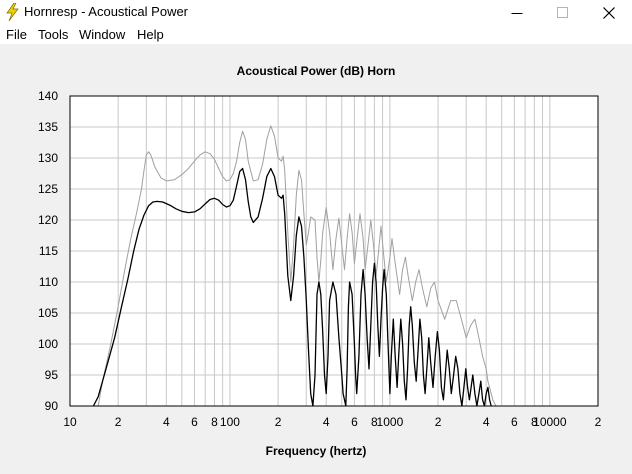 This screenshot has height=474, width=632. I want to click on x-tick-label: 100, so click(230, 422).